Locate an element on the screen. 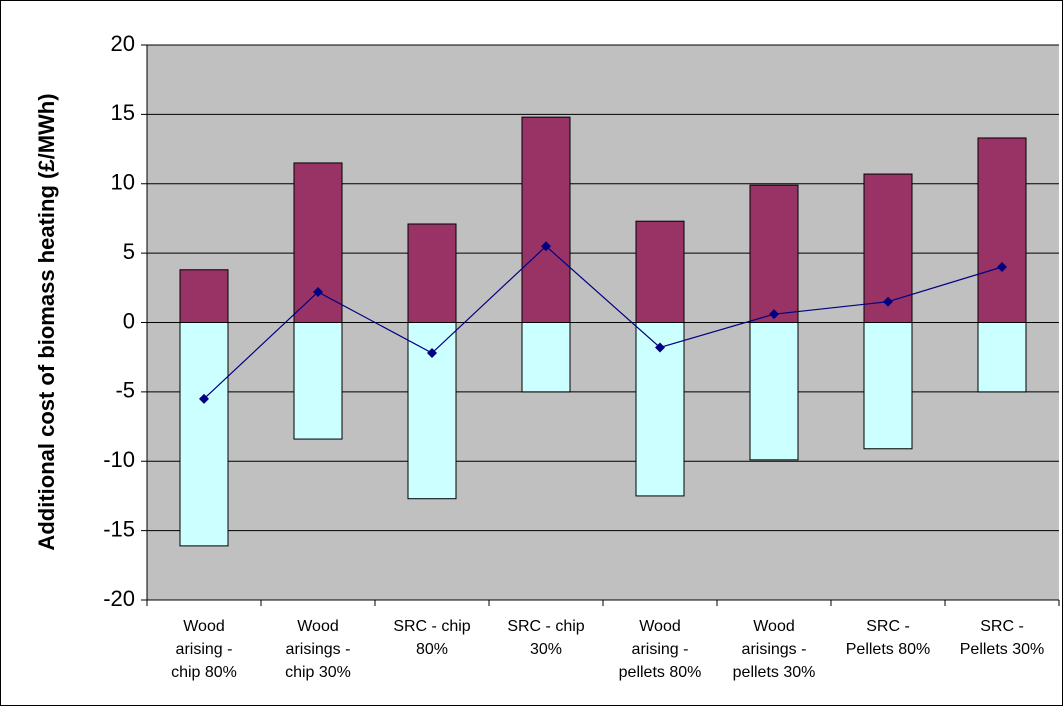 This screenshot has height=706, width=1063. x-tick-label-line: pellets 30% is located at coordinates (774, 672).